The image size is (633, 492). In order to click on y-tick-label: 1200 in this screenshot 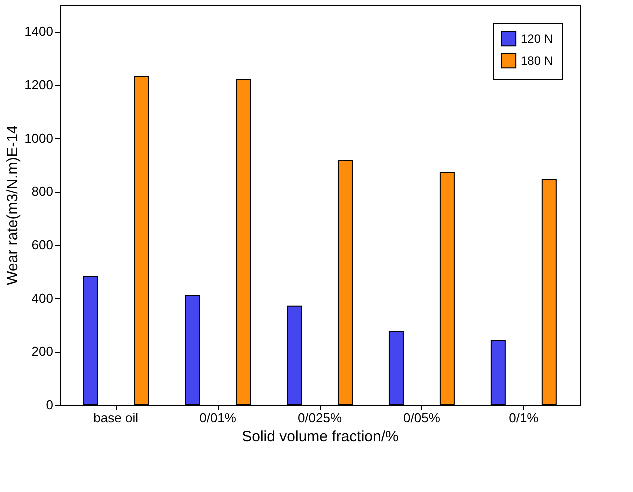, I will do `click(39, 85)`.